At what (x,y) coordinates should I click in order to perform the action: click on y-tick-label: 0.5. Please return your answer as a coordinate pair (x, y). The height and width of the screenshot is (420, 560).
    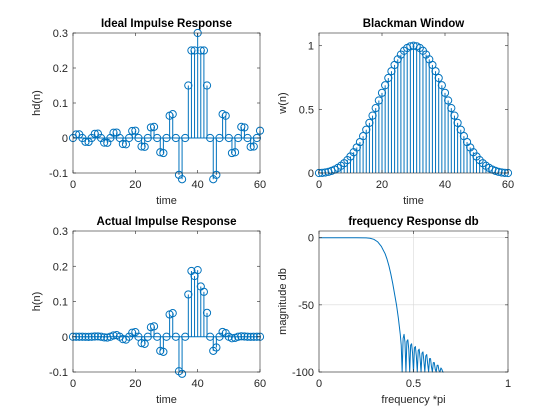
    Looking at the image, I should click on (306, 110).